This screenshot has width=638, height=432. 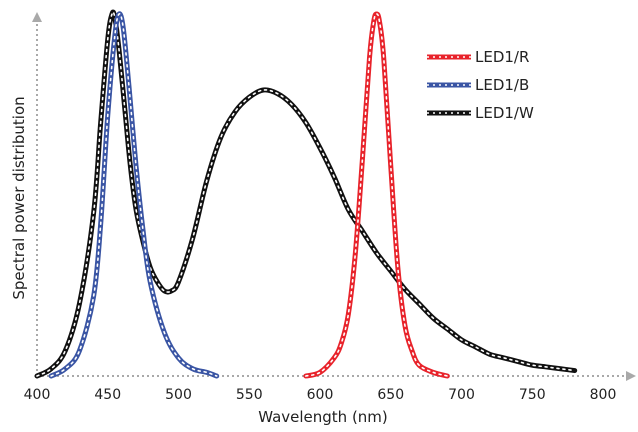 I want to click on legend-item: LED1/R, so click(x=478, y=57).